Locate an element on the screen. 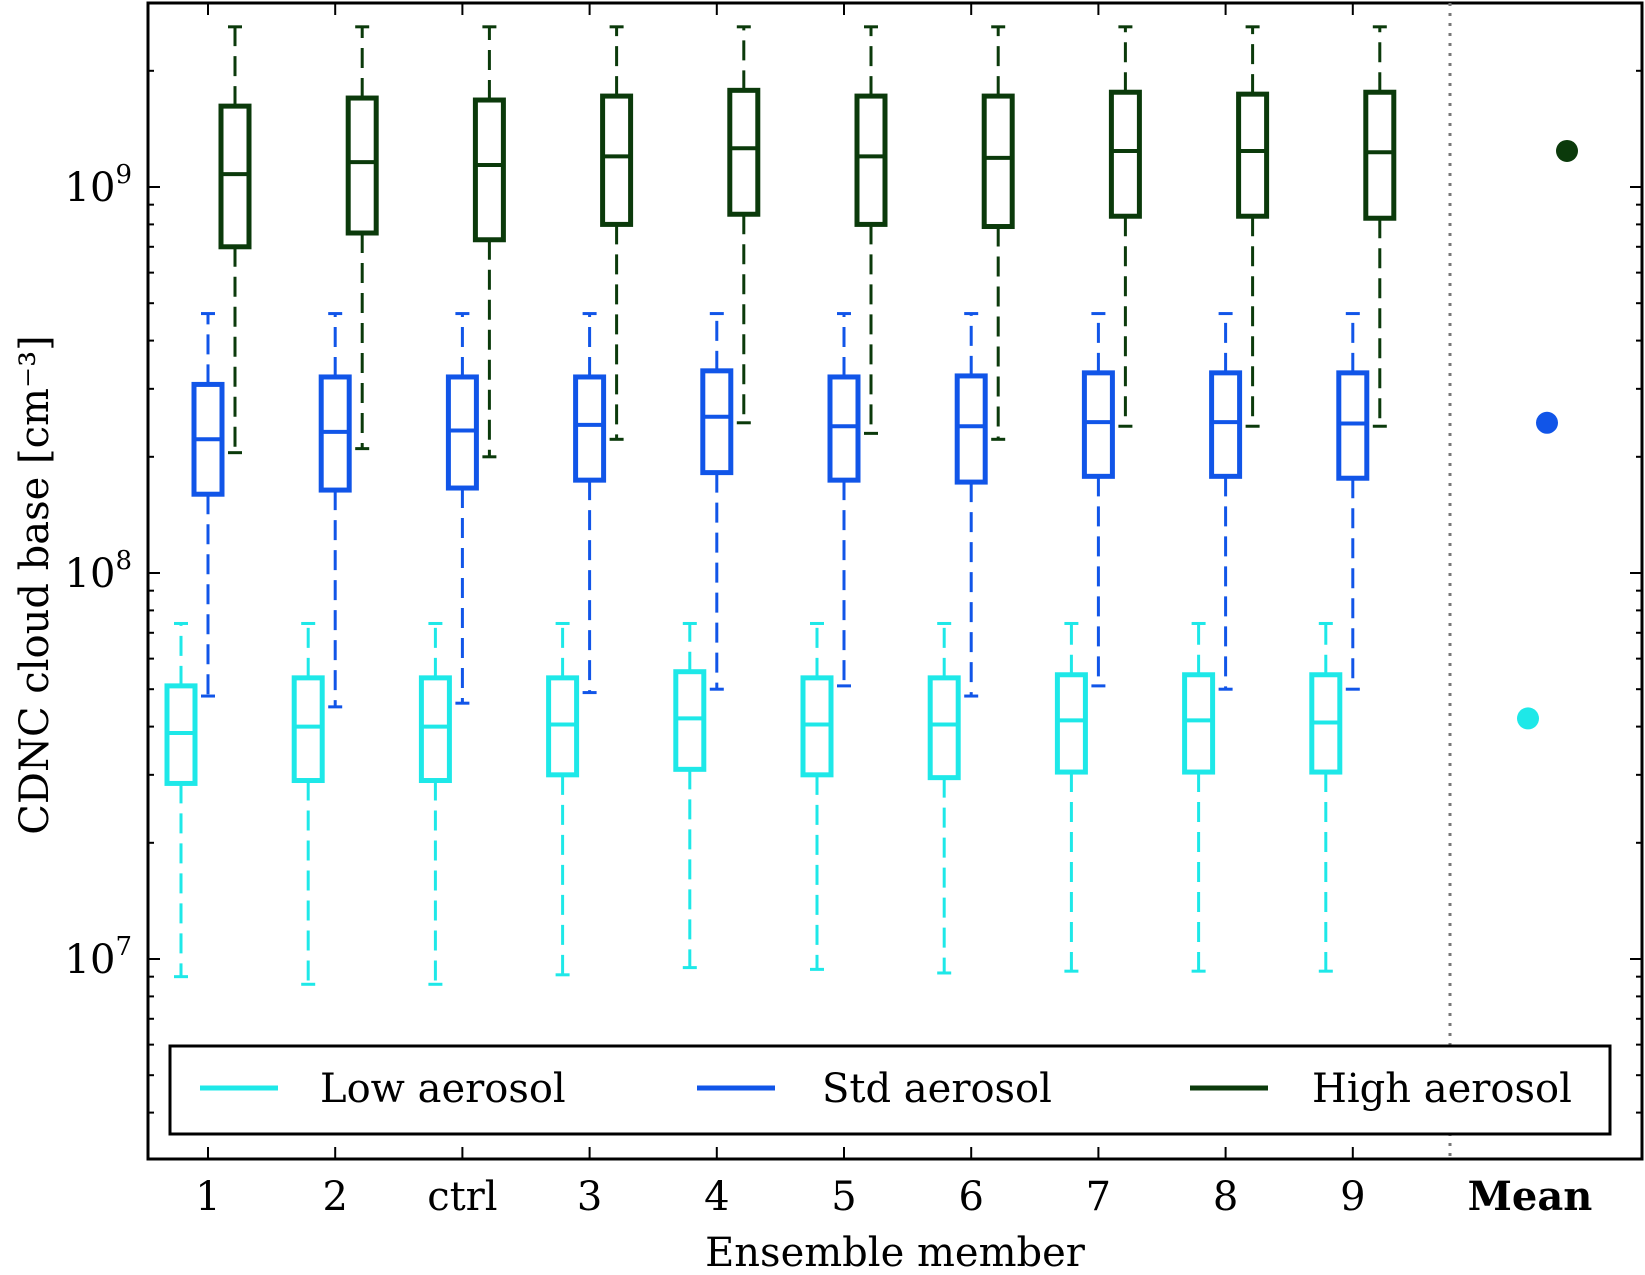 The image size is (1645, 1275). y-tick-label: 10⁸ is located at coordinates (98, 571).